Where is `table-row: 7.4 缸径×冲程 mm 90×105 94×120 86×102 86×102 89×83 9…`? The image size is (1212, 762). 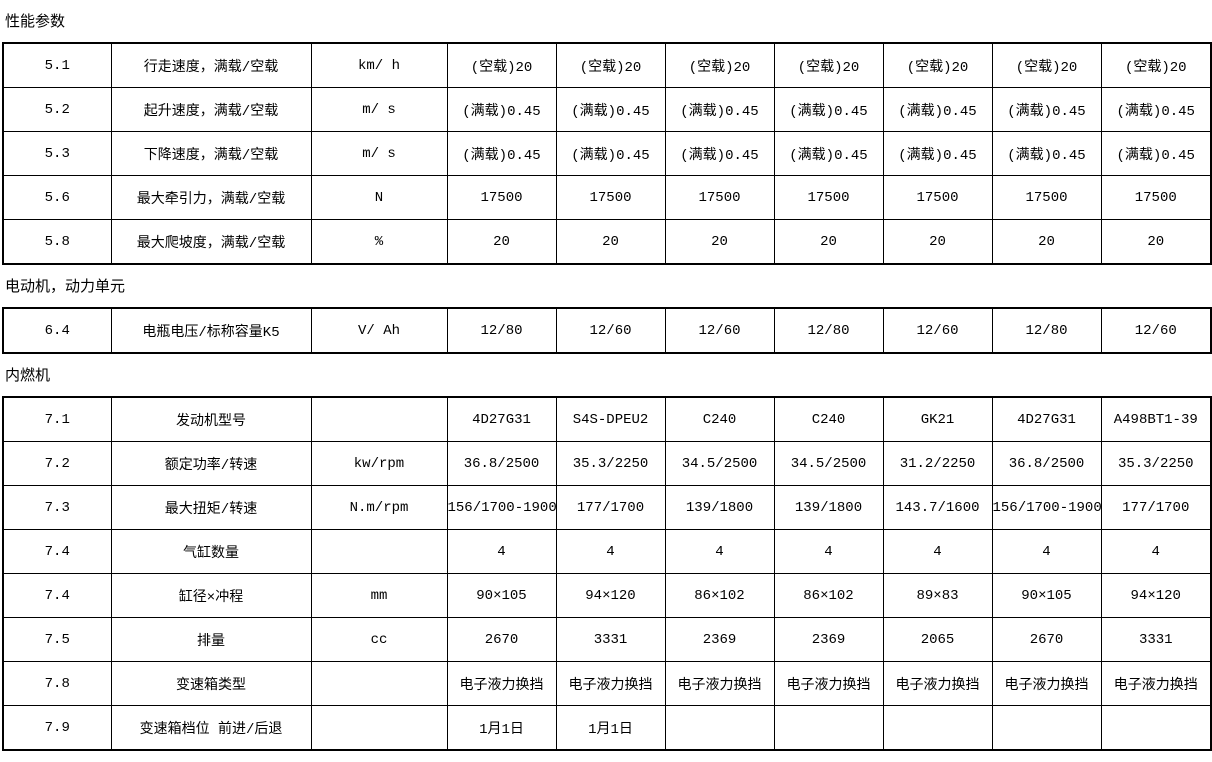 table-row: 7.4 缸径×冲程 mm 90×105 94×120 86×102 86×102 89×83 9… is located at coordinates (607, 595).